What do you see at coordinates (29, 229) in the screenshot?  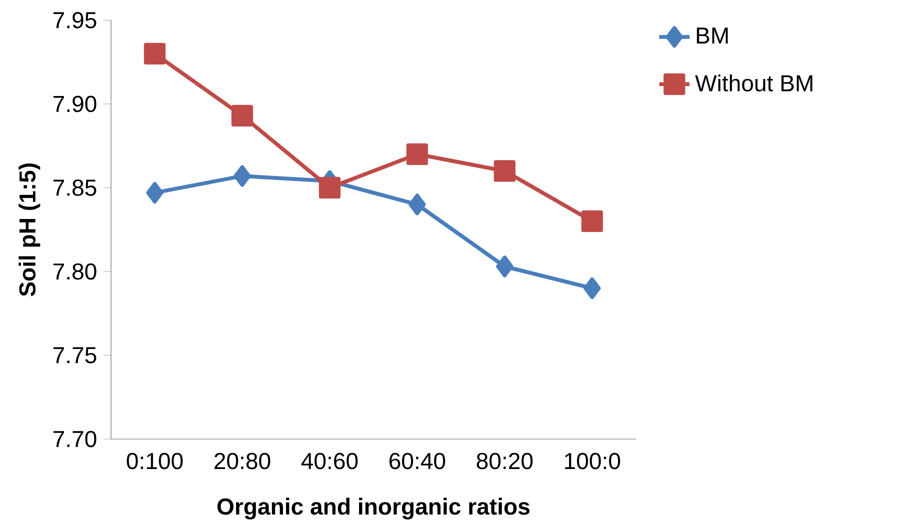 I see `y-axis-title: Soil pH (1:5)` at bounding box center [29, 229].